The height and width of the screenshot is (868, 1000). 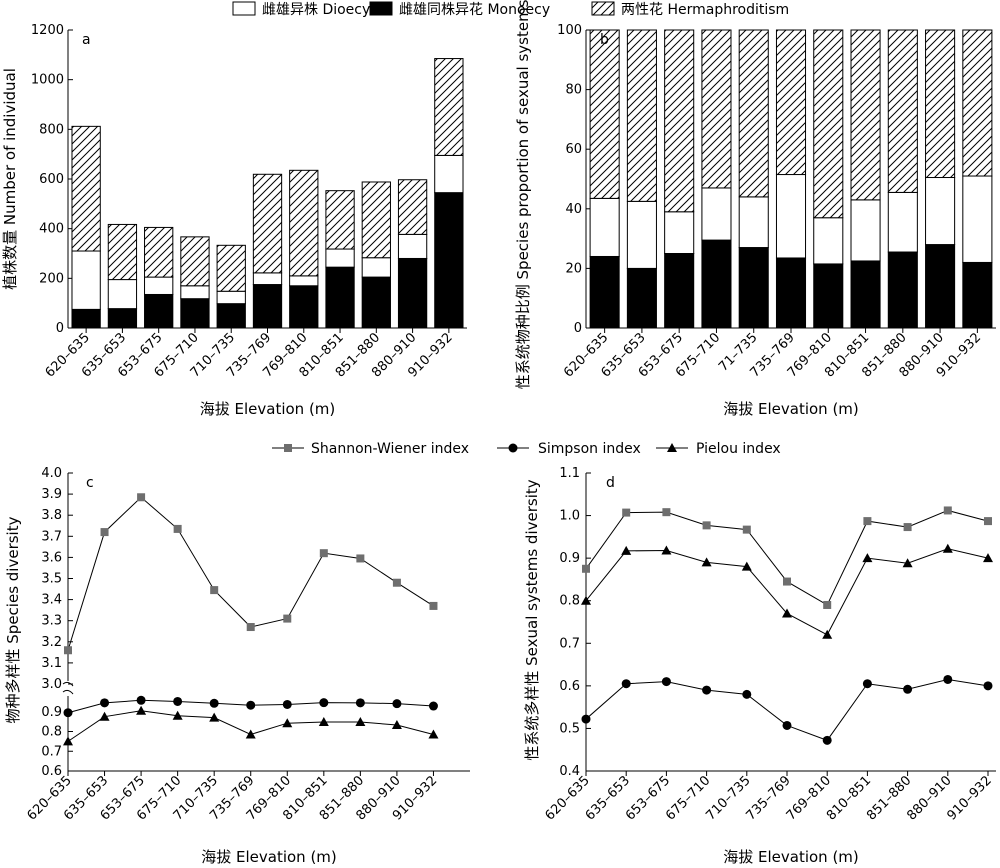 What do you see at coordinates (13, 619) in the screenshot?
I see `panel-c-y-axis-title: 物种多样性 Species diversity` at bounding box center [13, 619].